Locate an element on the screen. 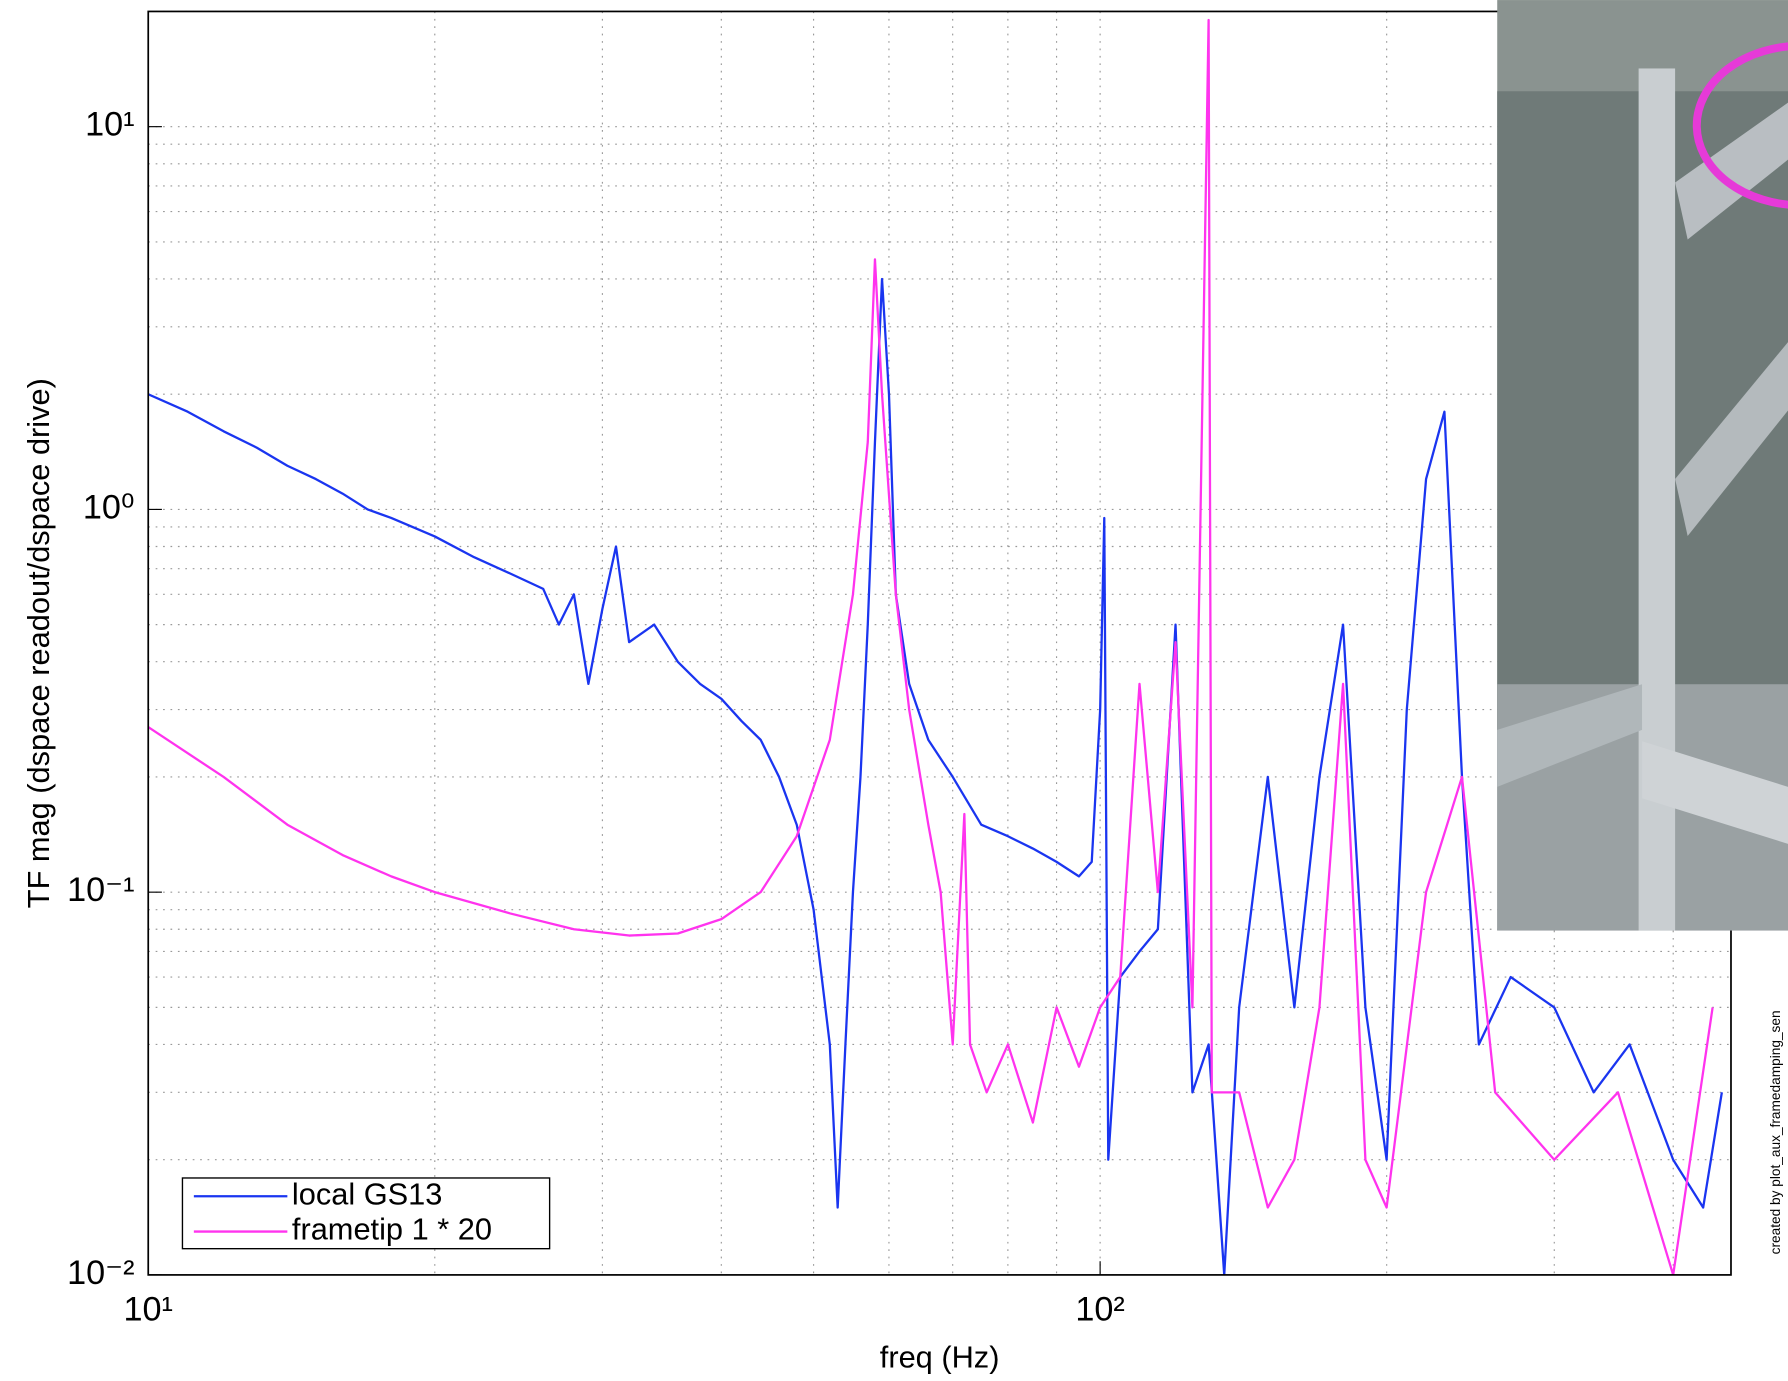 This screenshot has width=1788, height=1381. photo-inset is located at coordinates (1642, 465).